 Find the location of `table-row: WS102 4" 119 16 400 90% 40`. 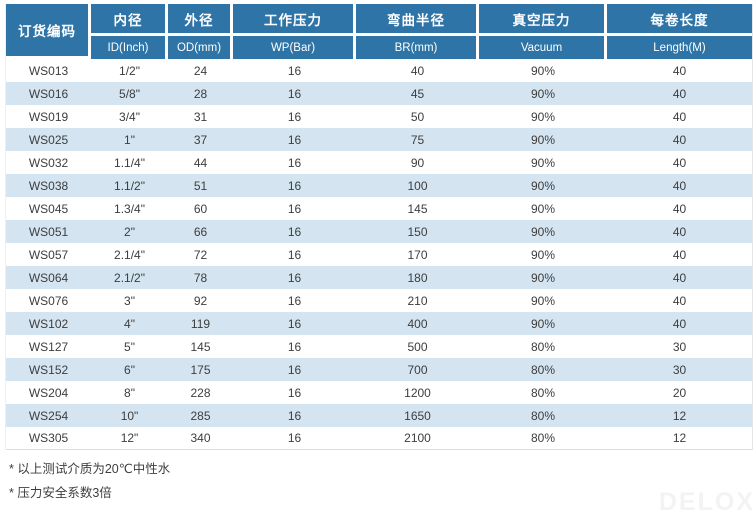

table-row: WS102 4" 119 16 400 90% 40 is located at coordinates (379, 323).